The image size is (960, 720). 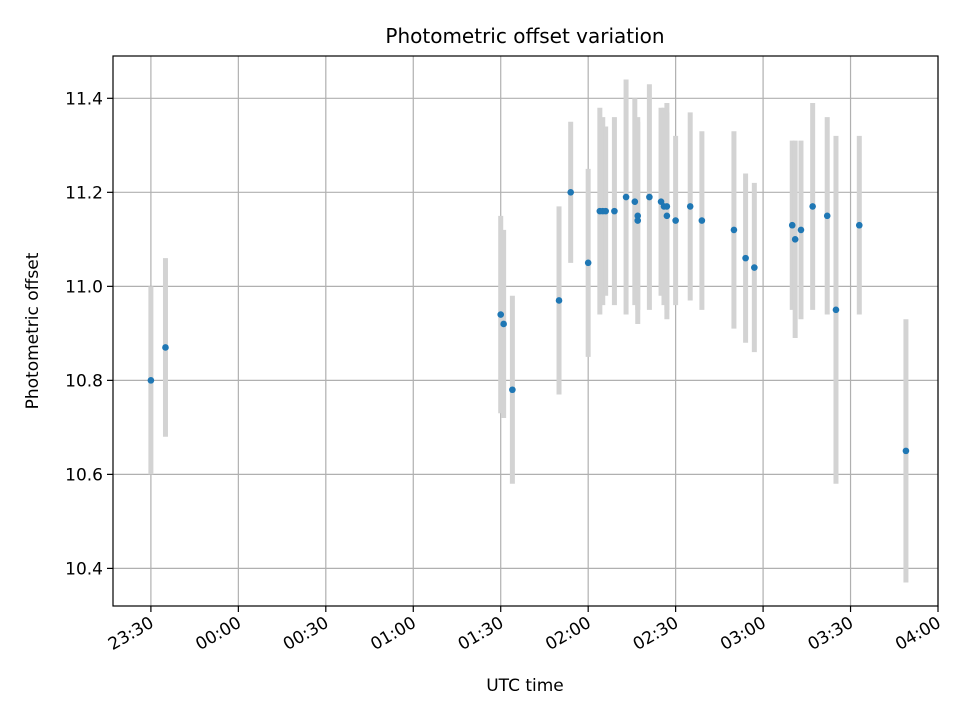 What do you see at coordinates (656, 634) in the screenshot?
I see `x-tick-label: 02:30` at bounding box center [656, 634].